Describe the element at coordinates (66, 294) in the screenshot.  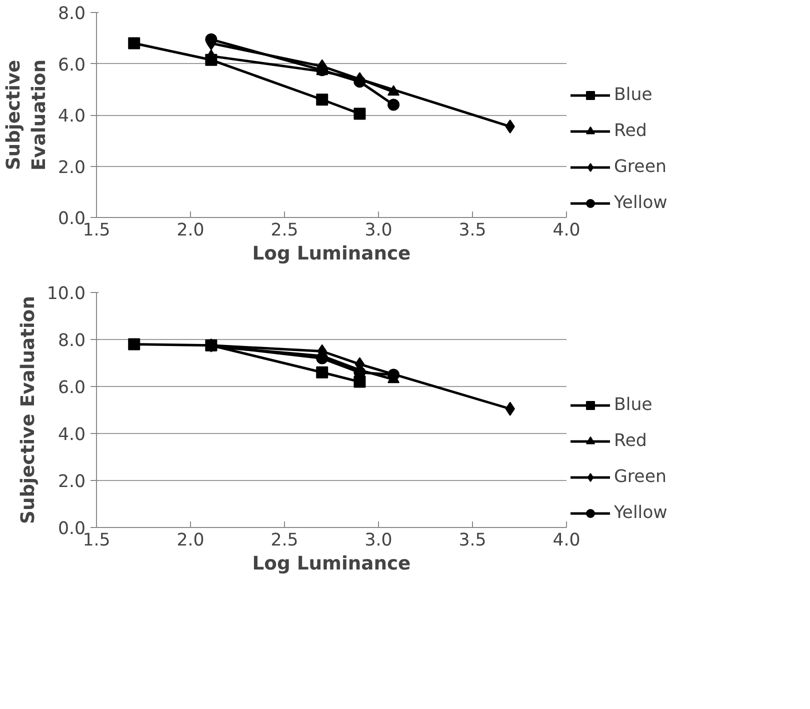
I see `y-tick-label: 10.0` at that location.